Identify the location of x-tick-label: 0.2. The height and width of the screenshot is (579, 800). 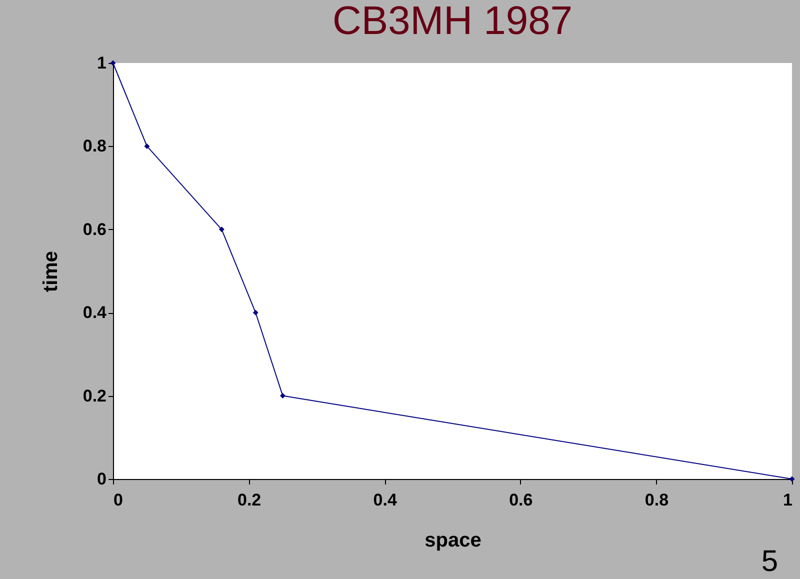
(249, 500).